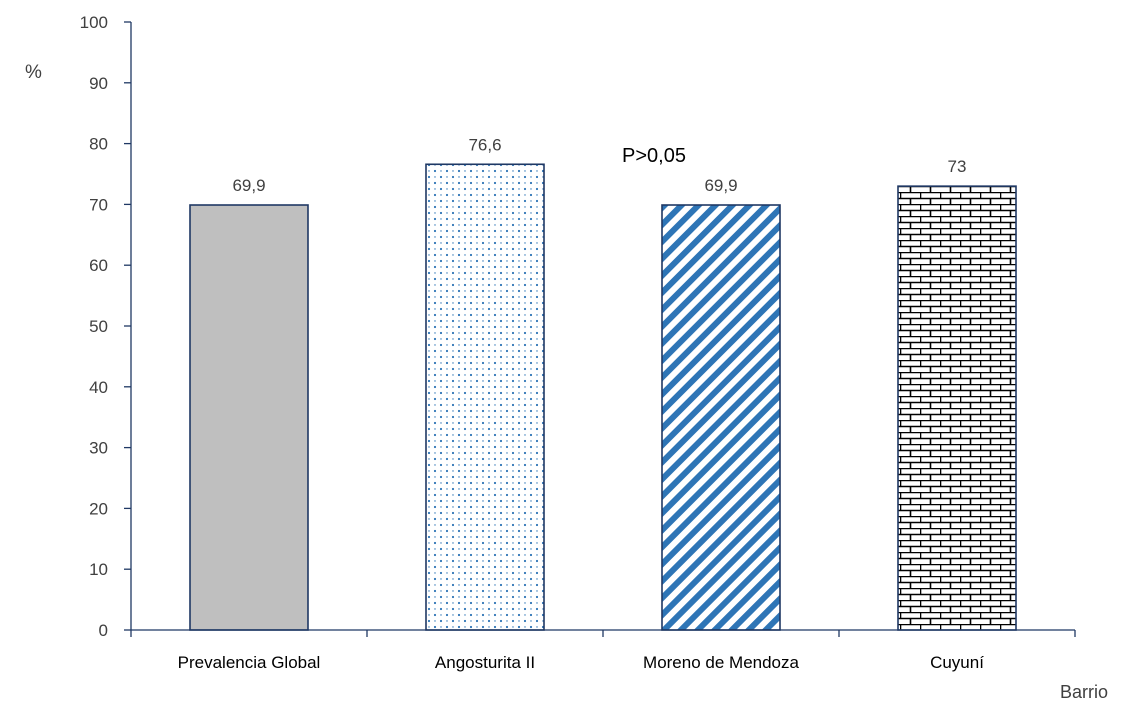  What do you see at coordinates (721, 662) in the screenshot?
I see `x-tick-label: Moreno de Mendoza` at bounding box center [721, 662].